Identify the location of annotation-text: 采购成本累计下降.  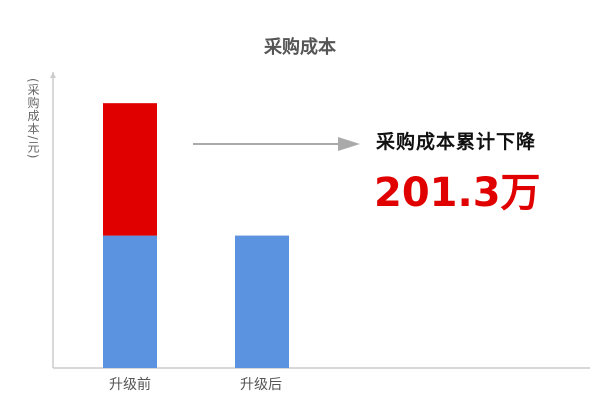
(456, 142).